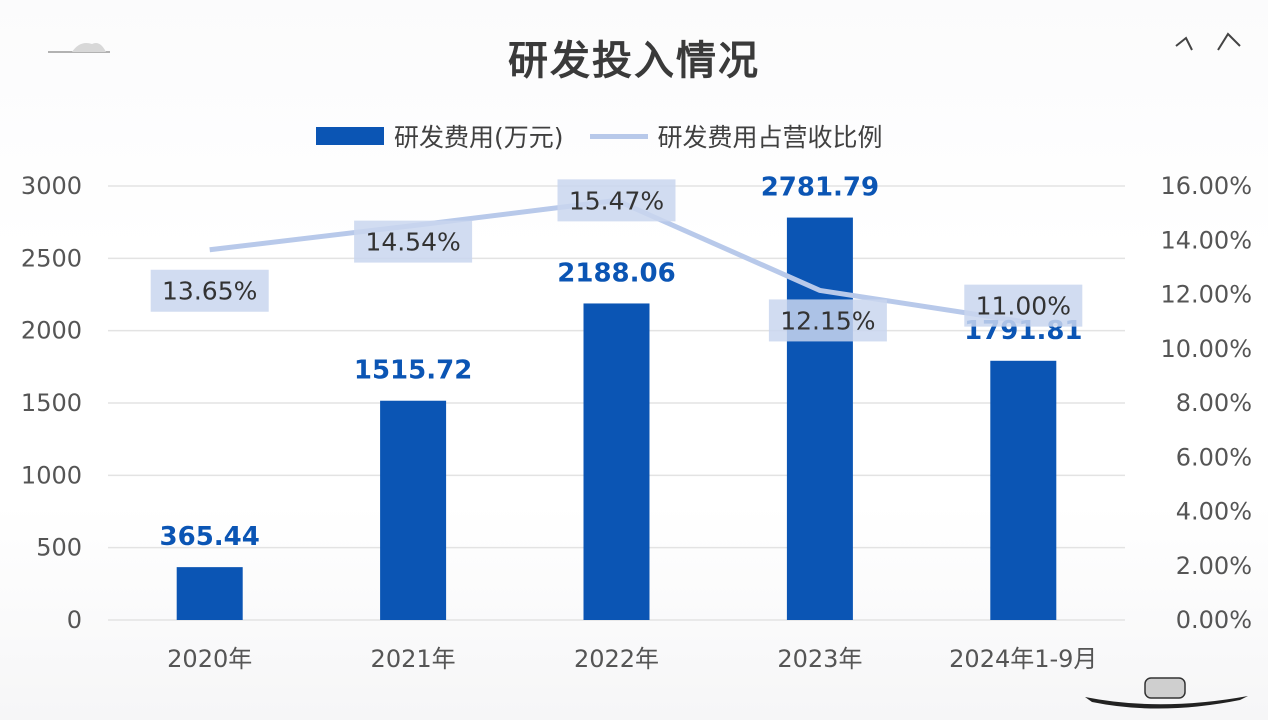 The image size is (1268, 720). I want to click on y-left-tick-label: 2000, so click(51, 331).